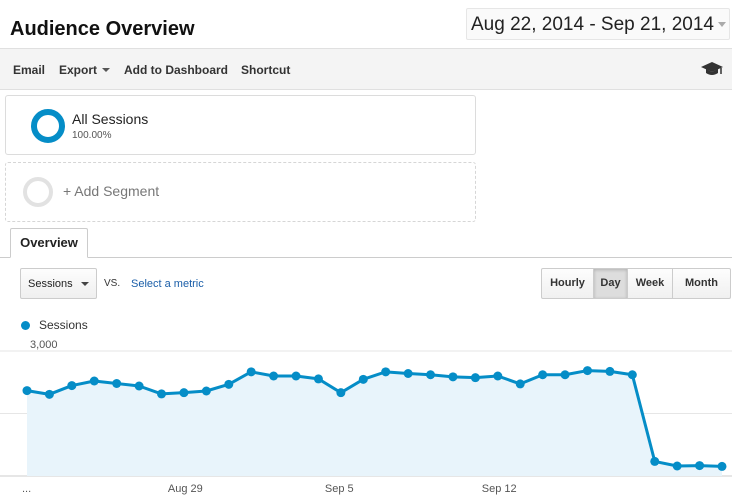 The width and height of the screenshot is (732, 496). What do you see at coordinates (567, 283) in the screenshot?
I see `hourly-button: Hourly` at bounding box center [567, 283].